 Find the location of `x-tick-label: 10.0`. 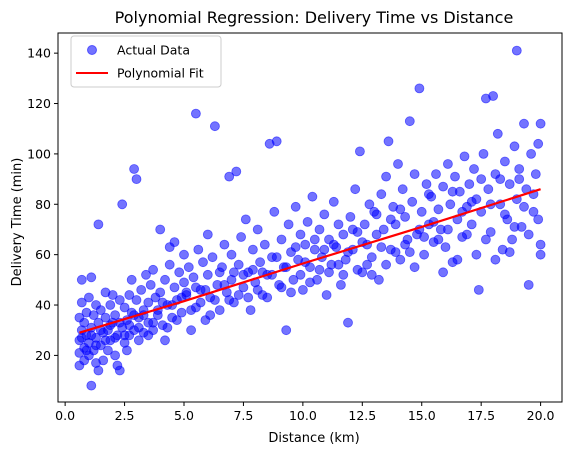

x-tick-label: 10.0 is located at coordinates (303, 415).